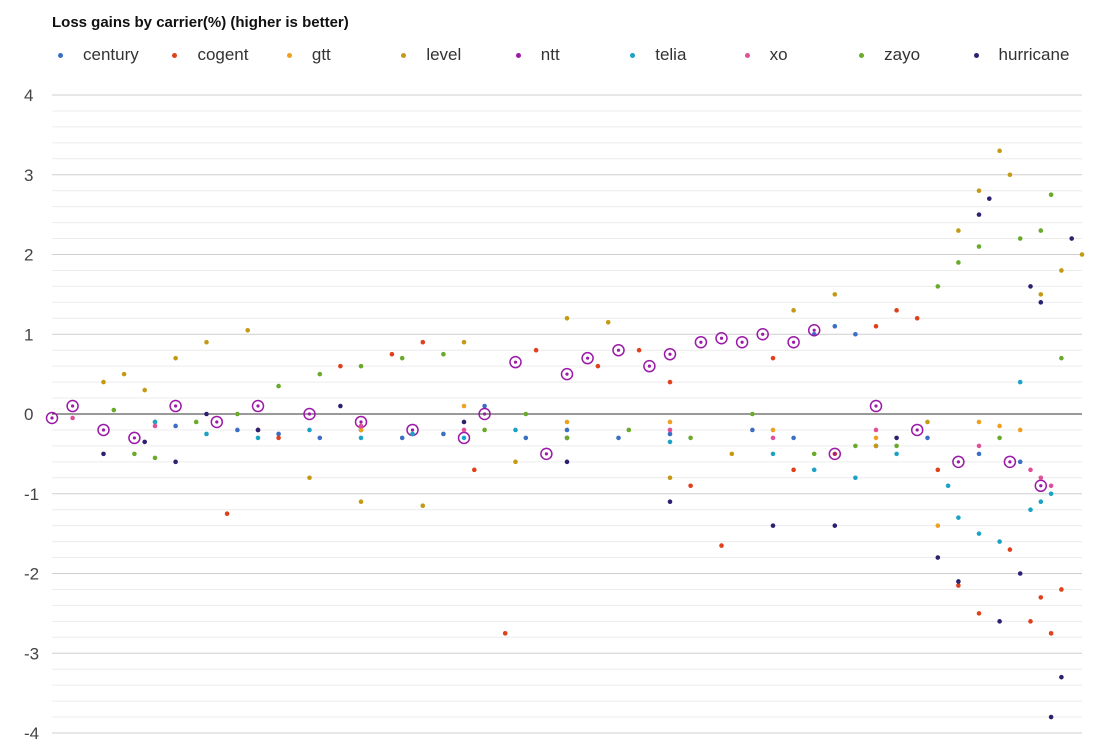 Image resolution: width=1108 pixels, height=753 pixels. I want to click on legend-item-ntt: ntt, so click(537, 55).